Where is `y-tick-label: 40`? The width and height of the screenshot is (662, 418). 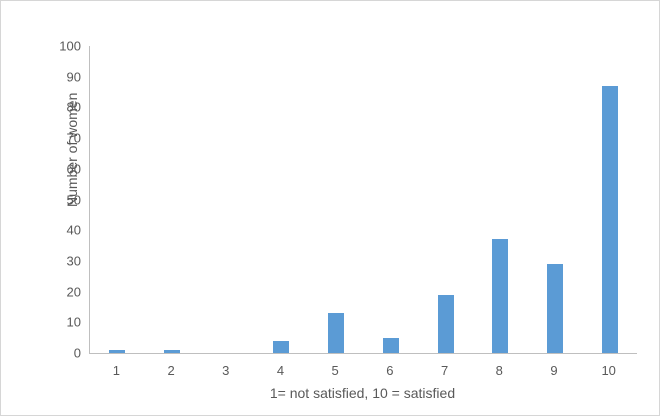 y-tick-label: 40 is located at coordinates (73, 230).